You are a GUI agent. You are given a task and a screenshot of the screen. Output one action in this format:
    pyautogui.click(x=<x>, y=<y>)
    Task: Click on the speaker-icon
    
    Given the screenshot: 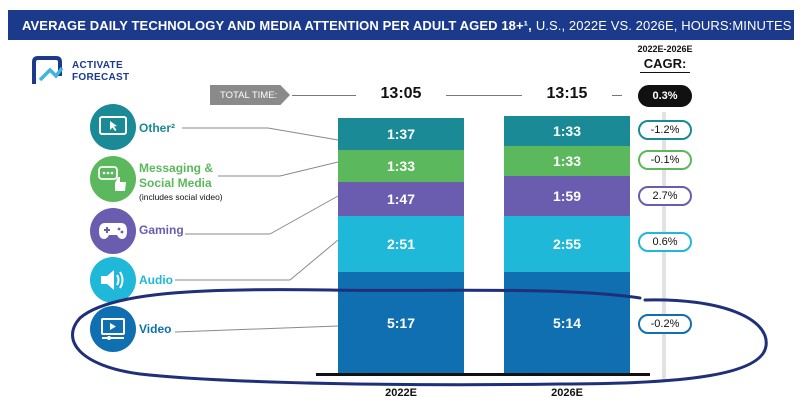 What is the action you would take?
    pyautogui.click(x=112, y=280)
    